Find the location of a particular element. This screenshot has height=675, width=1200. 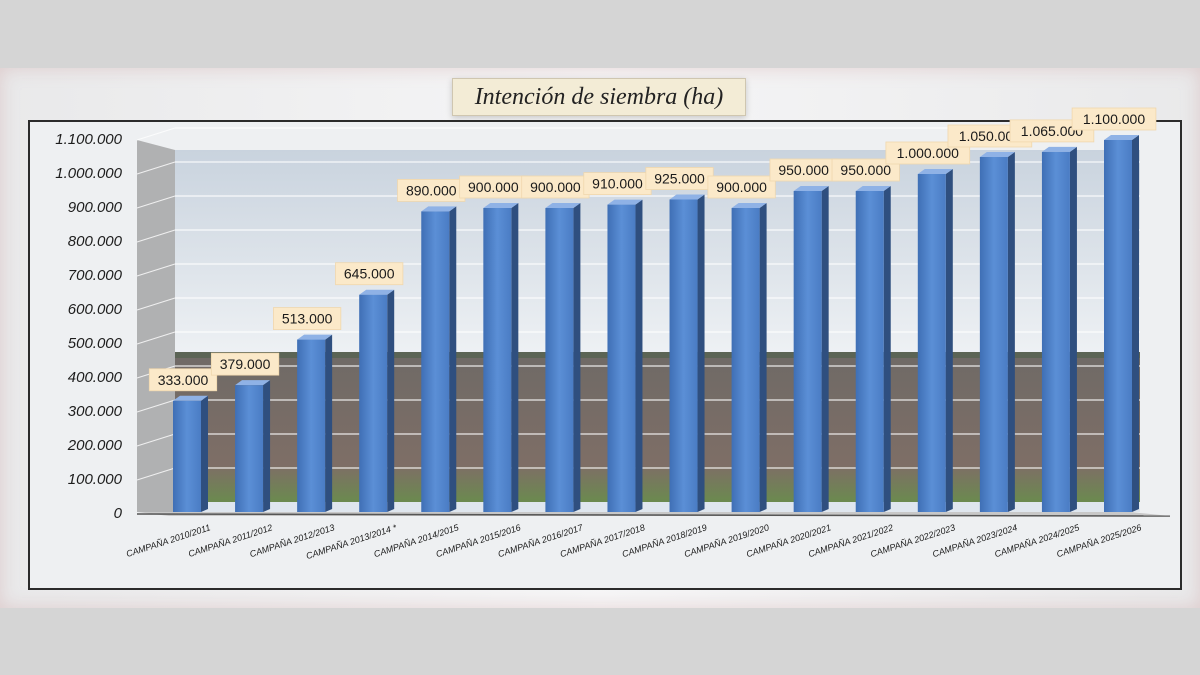

y-tick-label: 600.000 is located at coordinates (95, 309).